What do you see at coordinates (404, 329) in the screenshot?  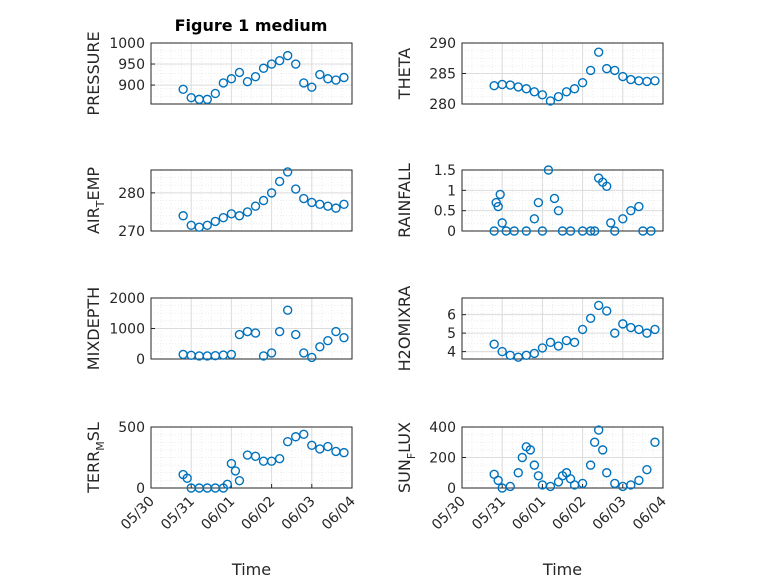 I see `y-axis-label: H2OMIXRA` at bounding box center [404, 329].